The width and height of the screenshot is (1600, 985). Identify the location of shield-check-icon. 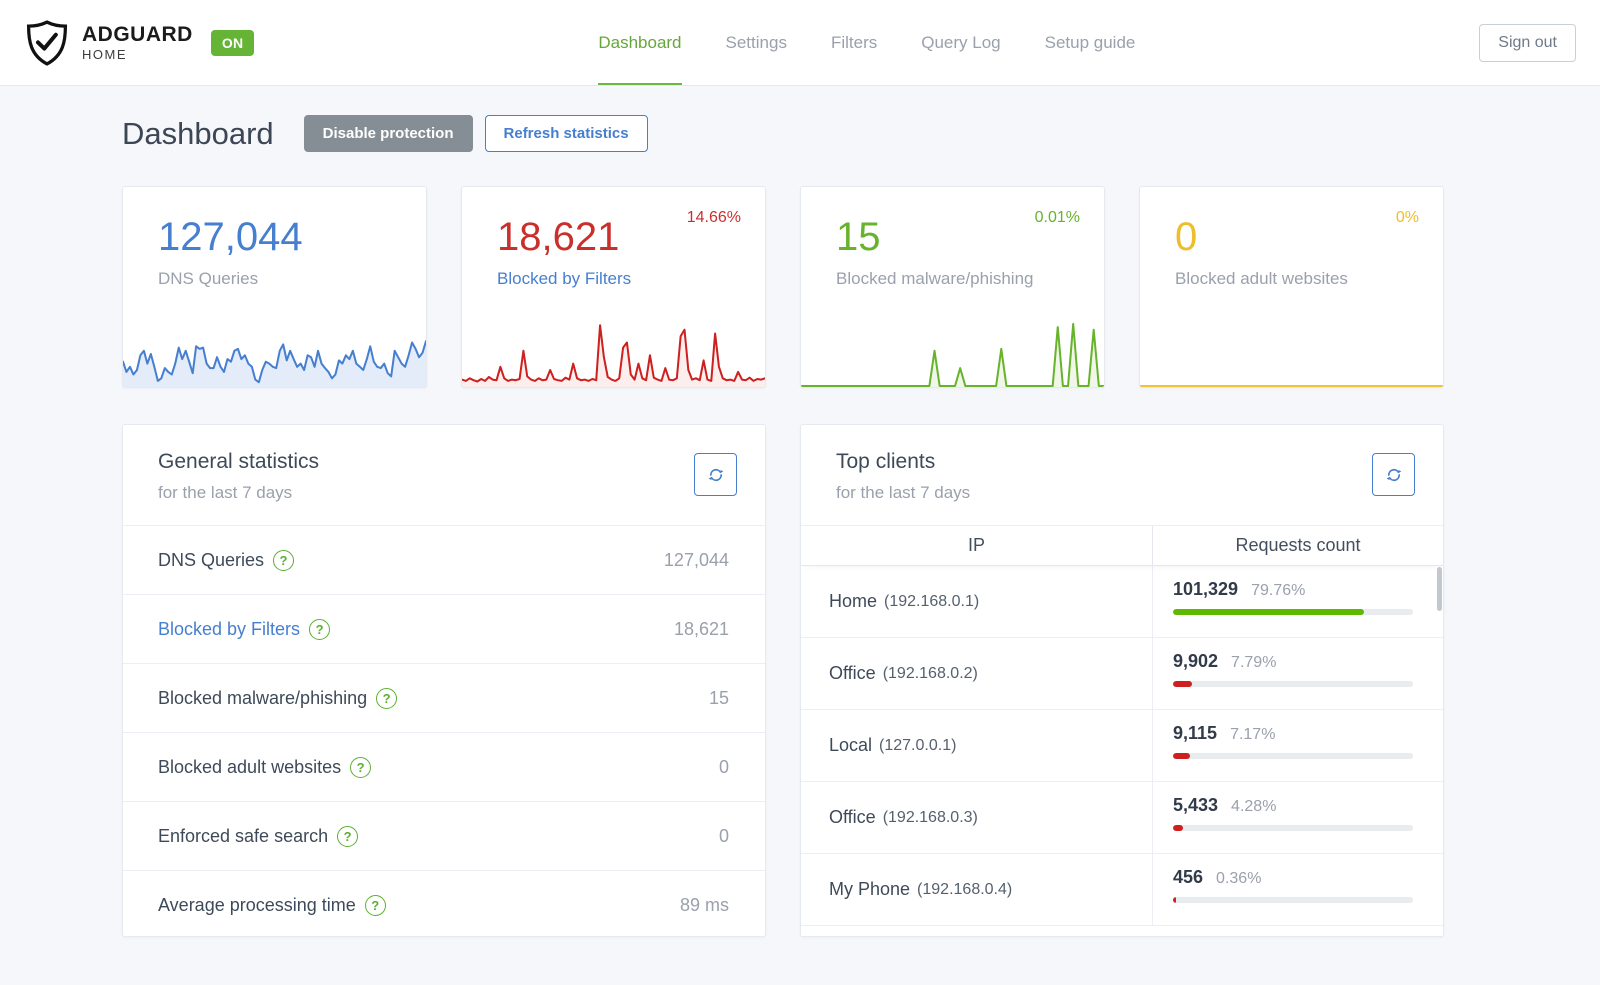
(47, 42).